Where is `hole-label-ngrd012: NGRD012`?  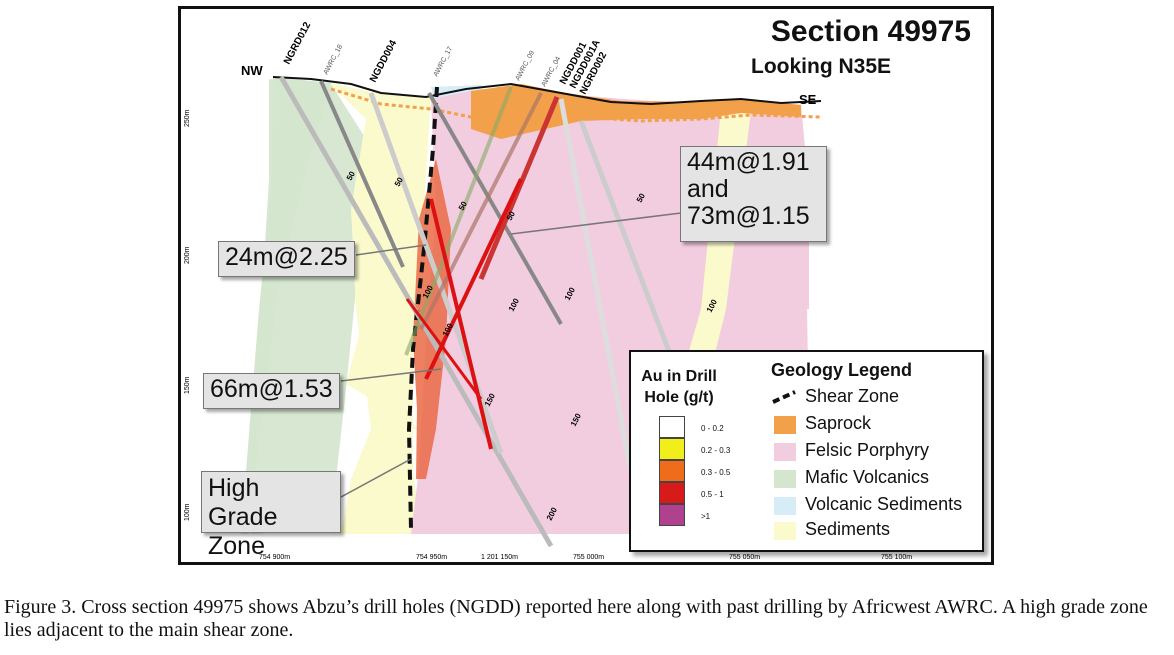 hole-label-ngrd012: NGRD012 is located at coordinates (298, 43).